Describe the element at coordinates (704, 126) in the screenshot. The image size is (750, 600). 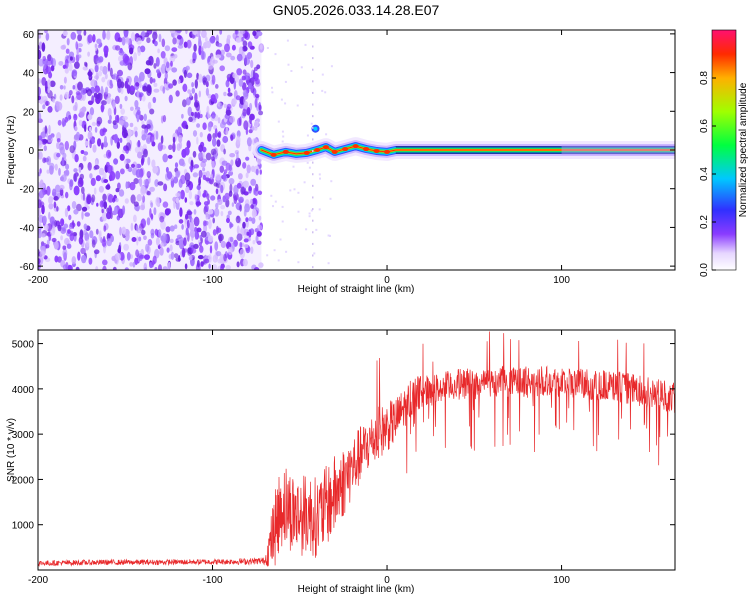
I see `colorbar-tick-label: 0.6` at that location.